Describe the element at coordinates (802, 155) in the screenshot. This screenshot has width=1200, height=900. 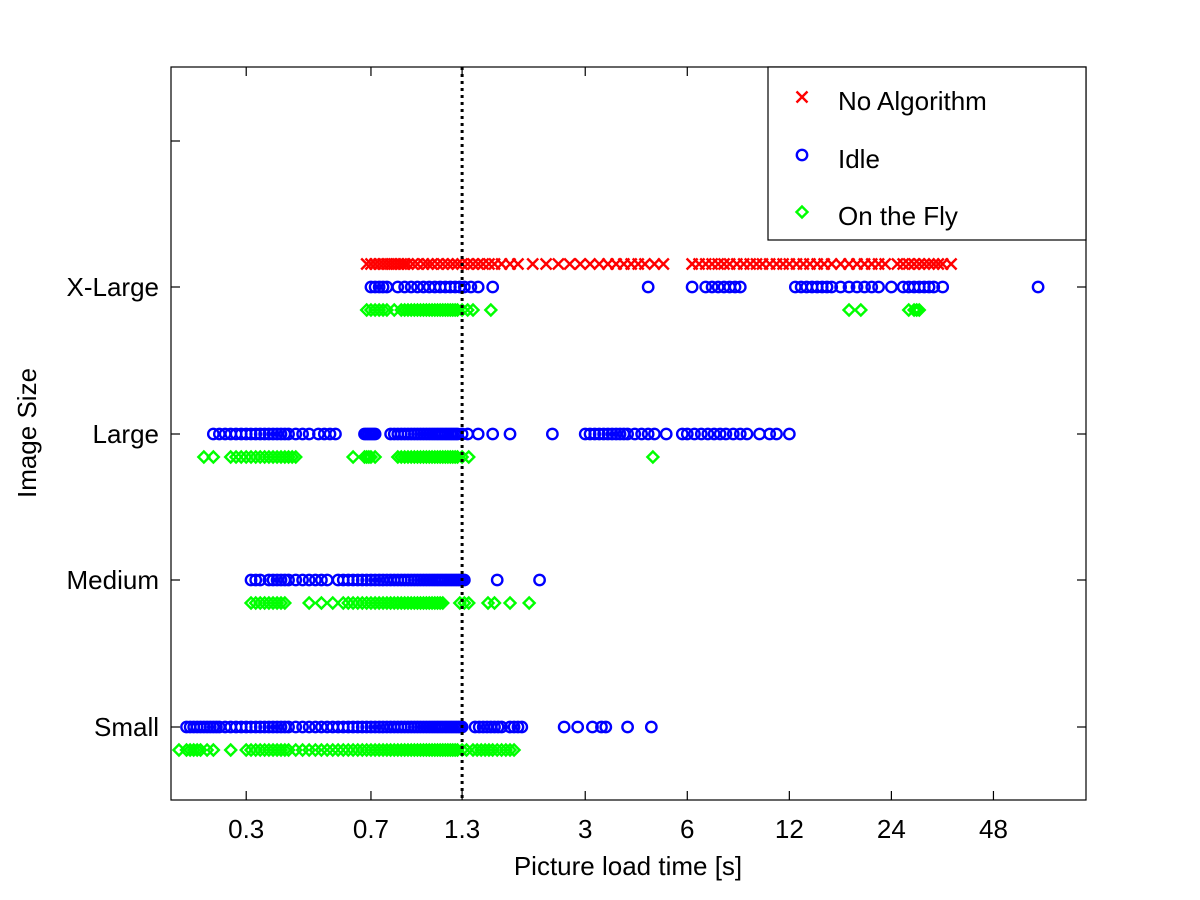
I see `legend-marker-idle` at that location.